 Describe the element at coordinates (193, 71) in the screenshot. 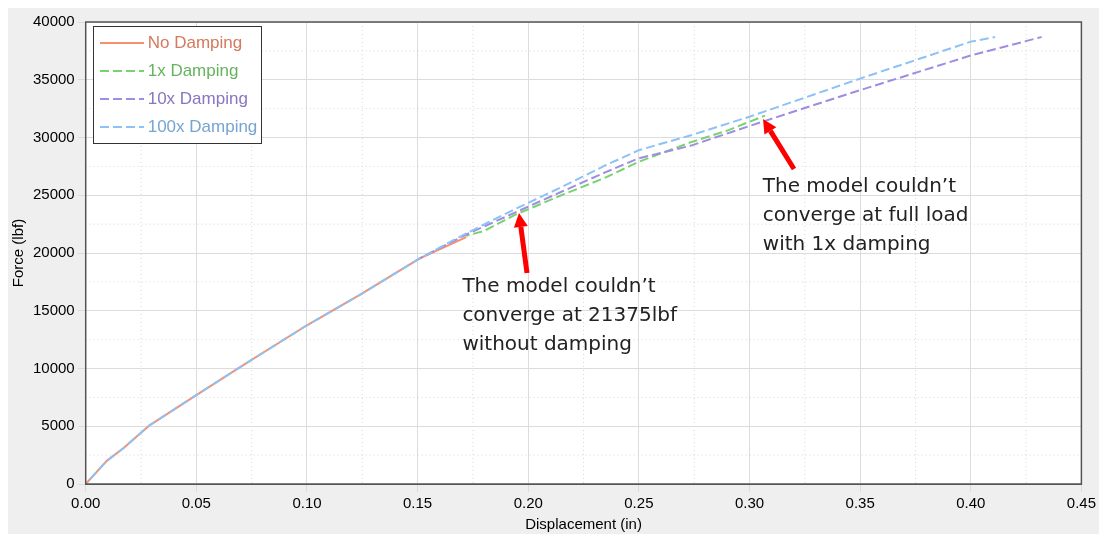

I see `legend-label: 1x Damping` at that location.